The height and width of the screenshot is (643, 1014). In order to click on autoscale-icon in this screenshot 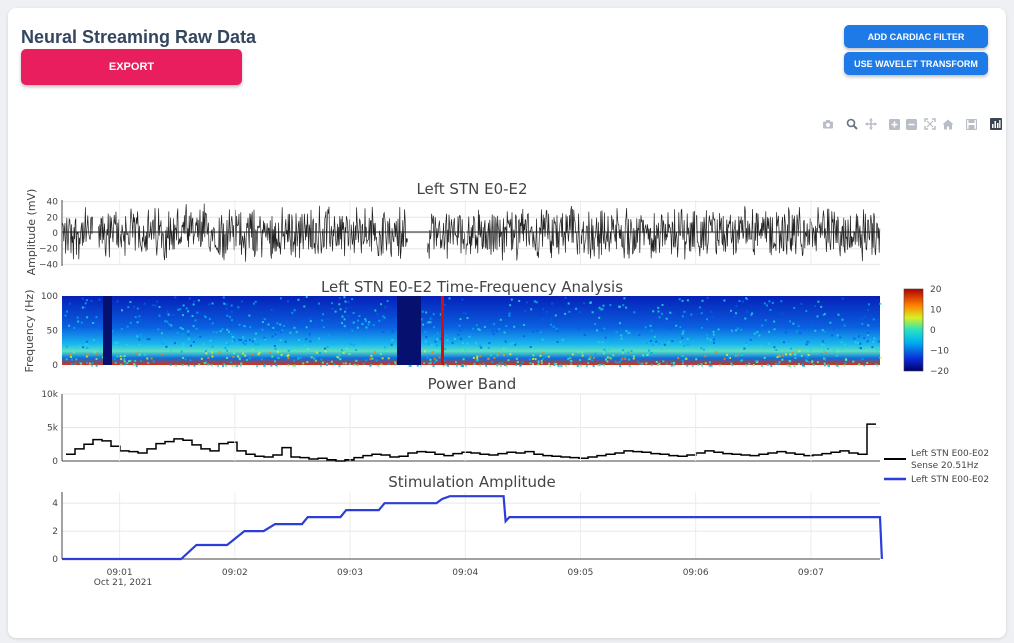, I will do `click(929, 124)`.